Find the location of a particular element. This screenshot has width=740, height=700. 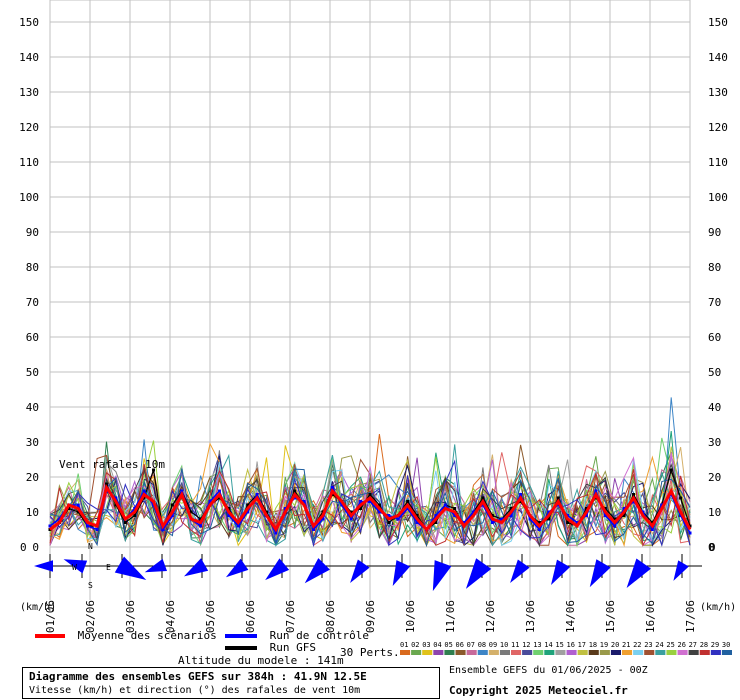

y-tick-left: 130 is located at coordinates (29, 92).